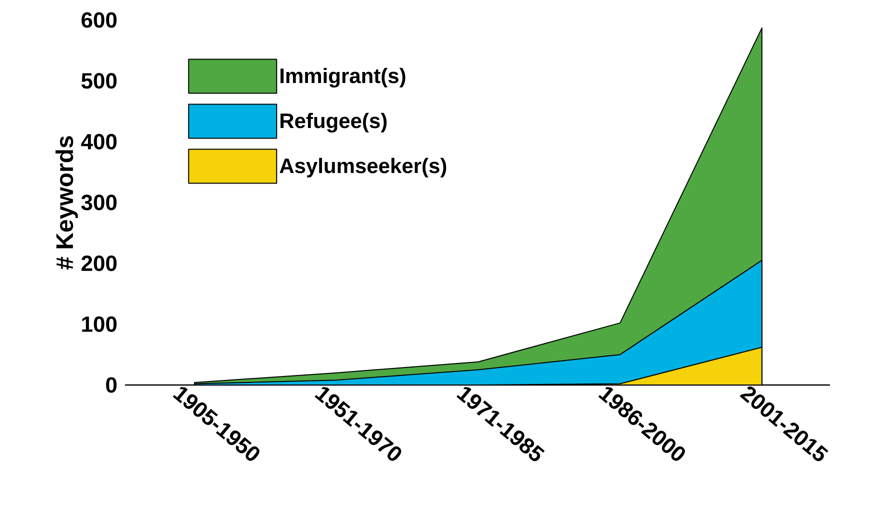  What do you see at coordinates (111, 385) in the screenshot?
I see `y-tick-label: 0` at bounding box center [111, 385].